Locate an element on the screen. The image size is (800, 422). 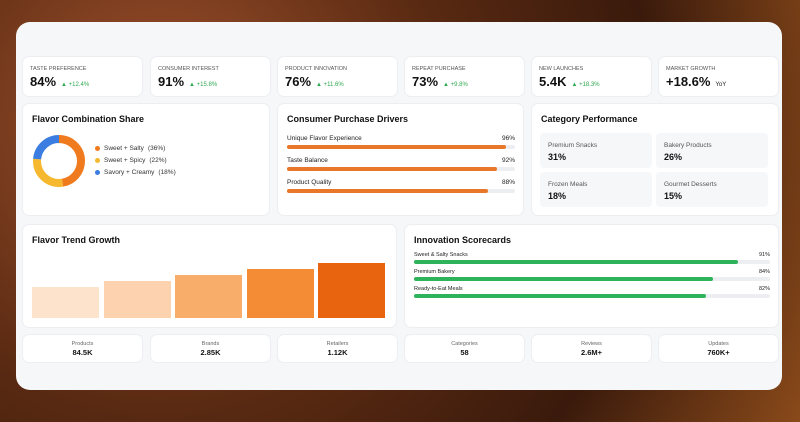
card-title: Consumer Purchase Drivers is located at coordinates (348, 119).